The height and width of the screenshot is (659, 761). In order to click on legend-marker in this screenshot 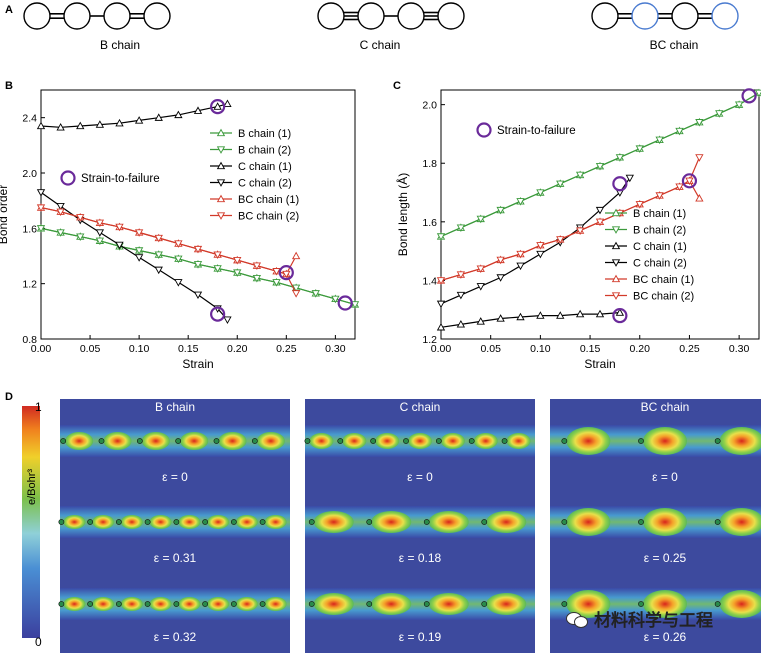, I will do `click(616, 230)`.